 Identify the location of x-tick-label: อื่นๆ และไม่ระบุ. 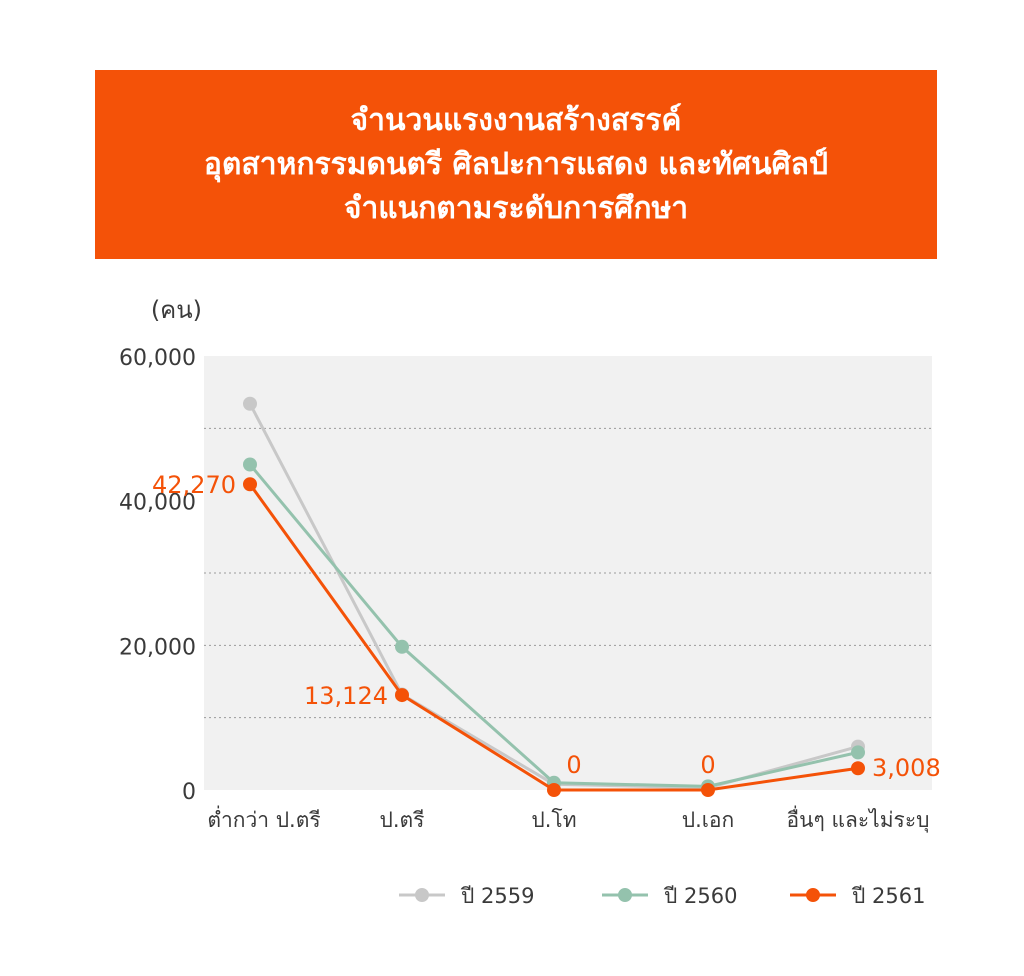
(858, 819).